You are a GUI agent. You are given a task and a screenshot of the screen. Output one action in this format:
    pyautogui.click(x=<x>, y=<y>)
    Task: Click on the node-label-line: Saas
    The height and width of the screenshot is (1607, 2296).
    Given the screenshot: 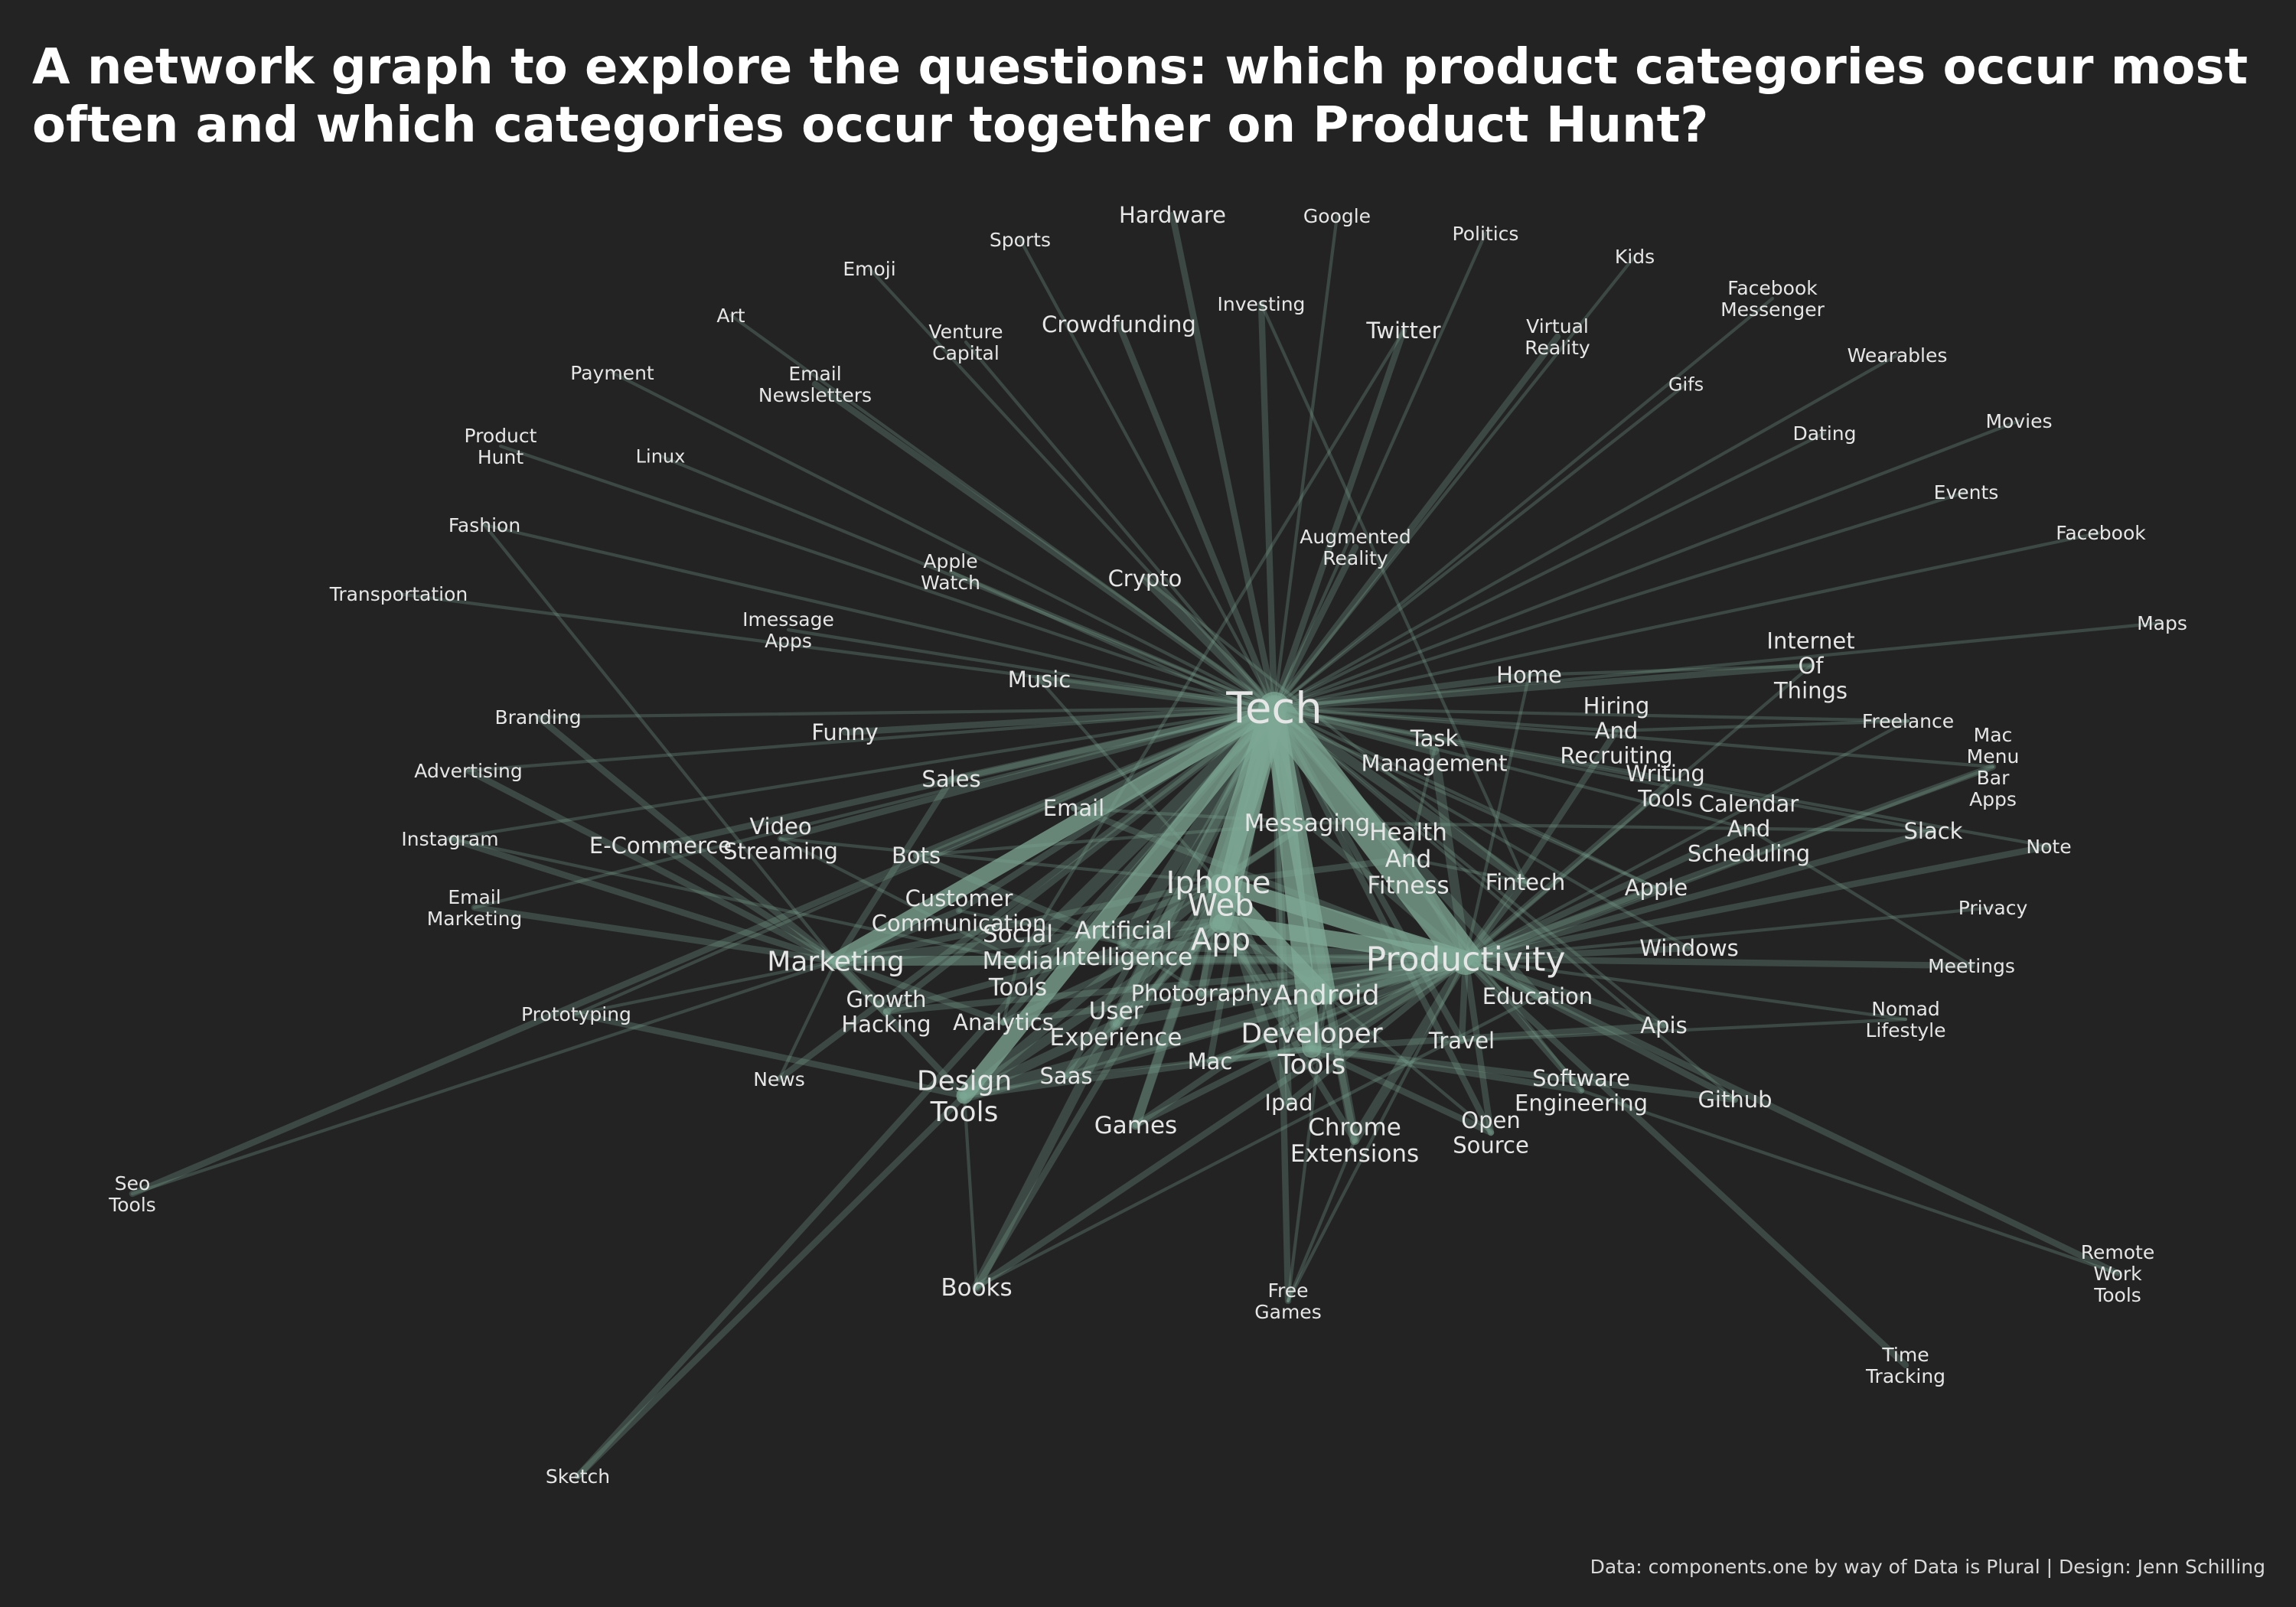 What is the action you would take?
    pyautogui.click(x=1065, y=1076)
    